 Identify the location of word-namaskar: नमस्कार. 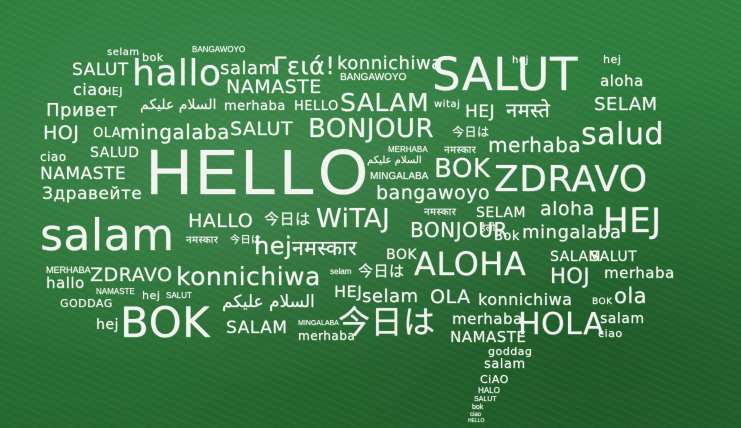
(460, 150).